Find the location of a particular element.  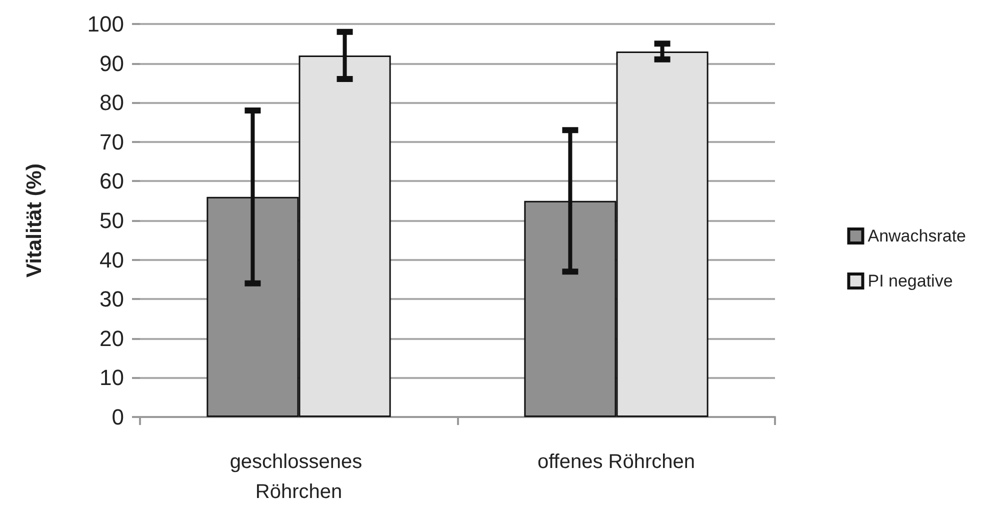

y-tick-label: 100 is located at coordinates (105, 24).